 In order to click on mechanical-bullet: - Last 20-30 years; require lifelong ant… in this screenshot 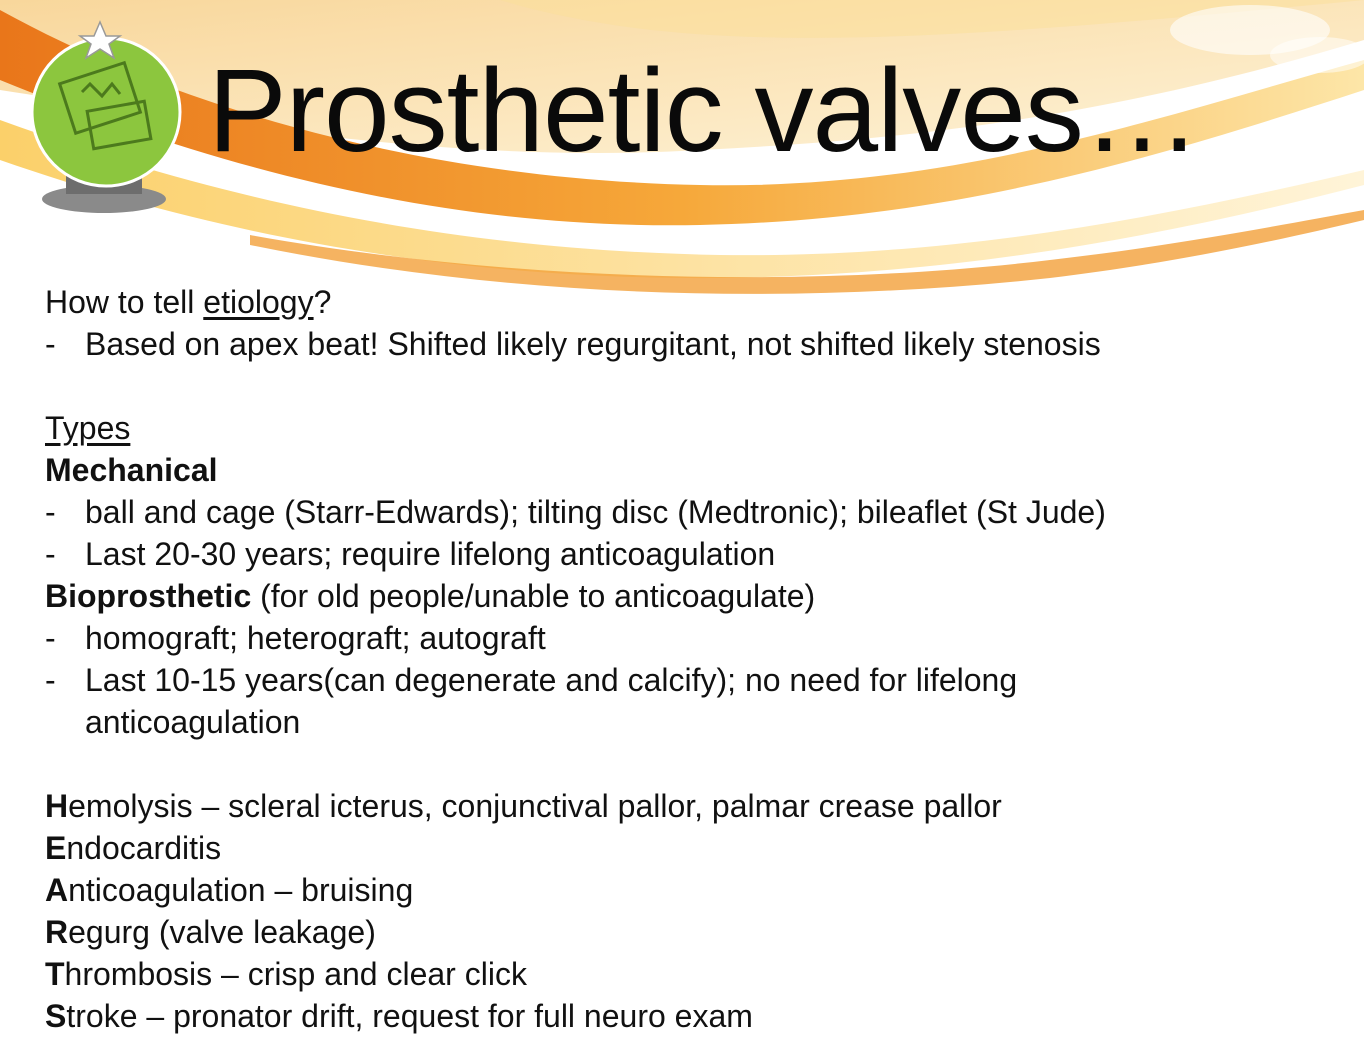, I will do `click(410, 554)`.